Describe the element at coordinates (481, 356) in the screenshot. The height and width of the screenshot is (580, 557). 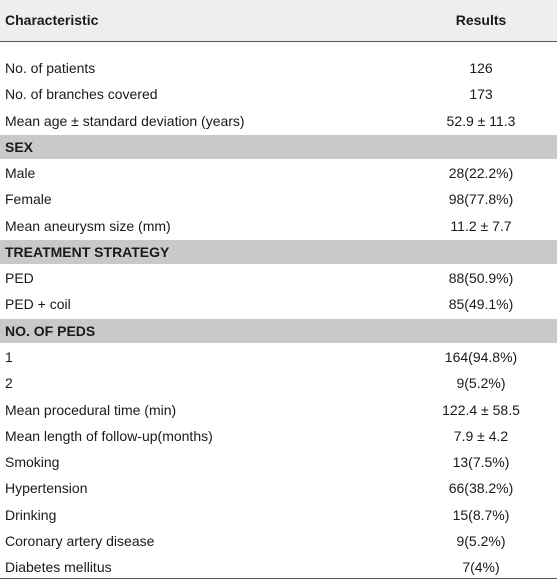
I see `row-result: 164(94.8%)` at that location.